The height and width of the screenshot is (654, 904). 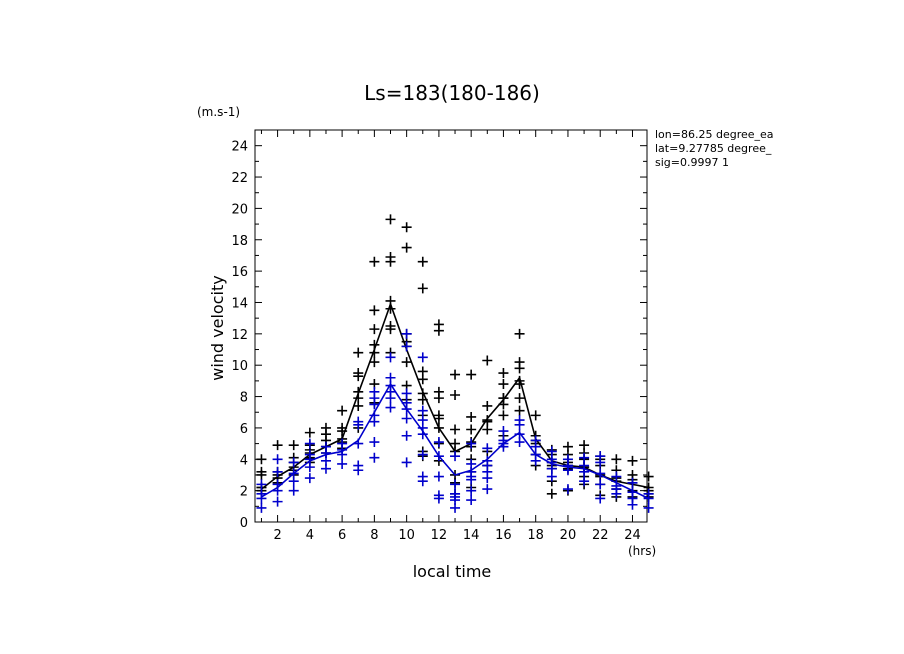 I want to click on y-tick-label: 4, so click(x=244, y=460).